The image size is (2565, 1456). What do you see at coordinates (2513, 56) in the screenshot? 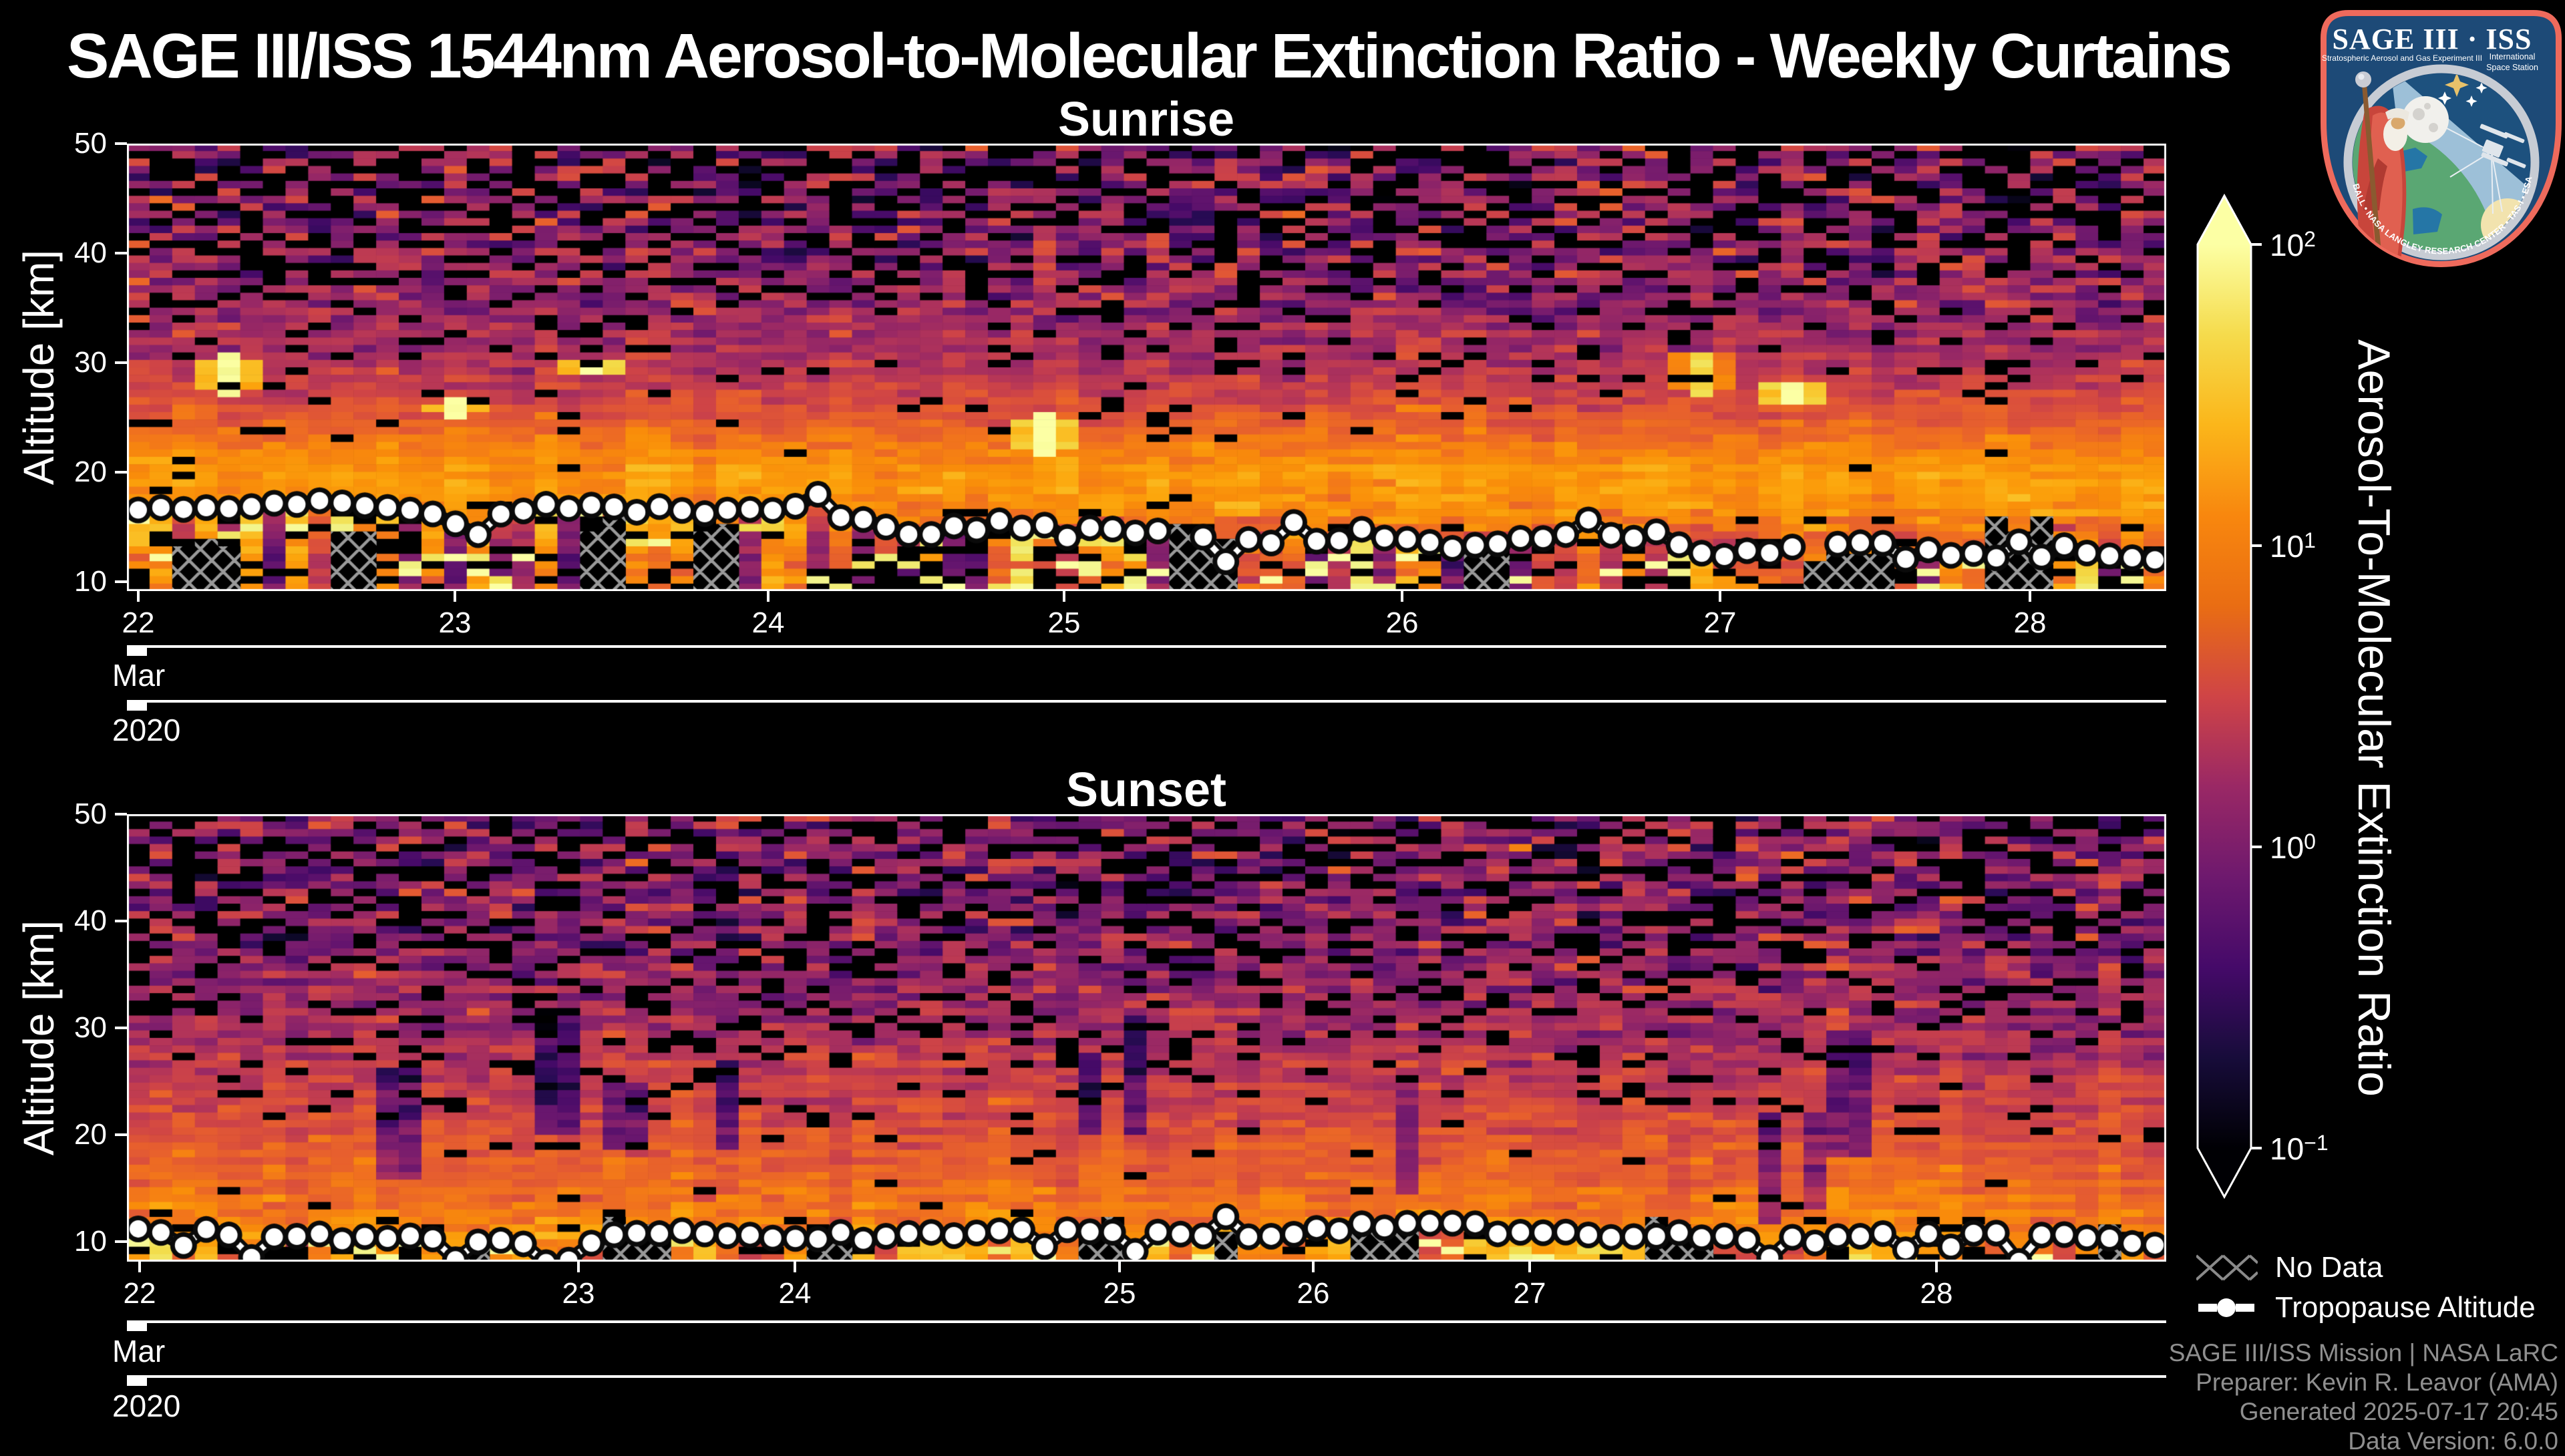
I see `svg-text: International` at bounding box center [2513, 56].